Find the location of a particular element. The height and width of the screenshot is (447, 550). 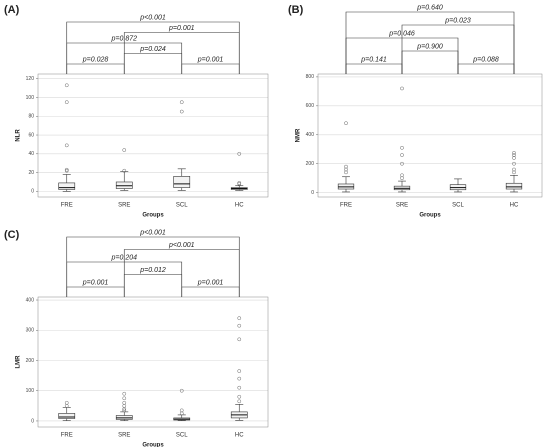

plot-frame is located at coordinates (153, 362).